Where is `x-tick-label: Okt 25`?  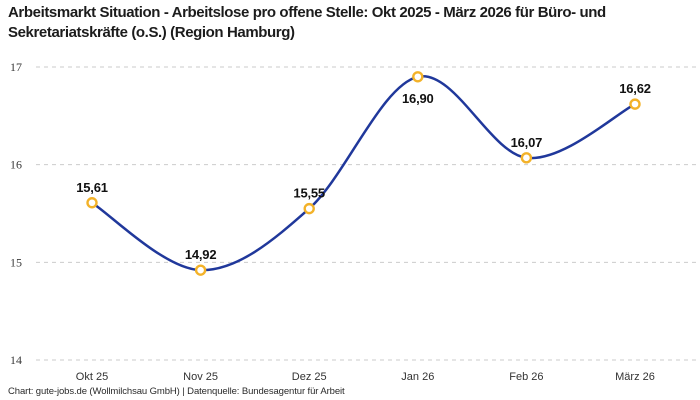
x-tick-label: Okt 25 is located at coordinates (92, 377).